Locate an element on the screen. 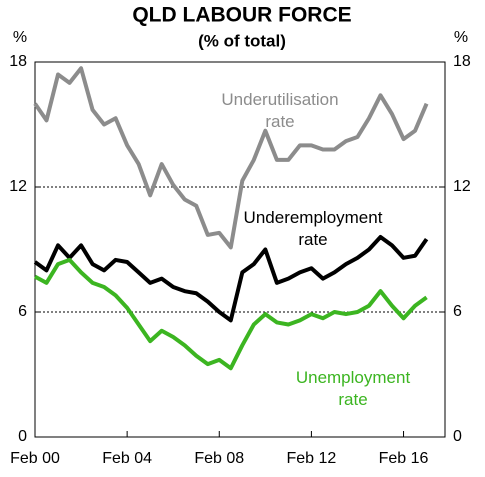 The image size is (485, 477). y-tick-label: 18 is located at coordinates (18, 61).